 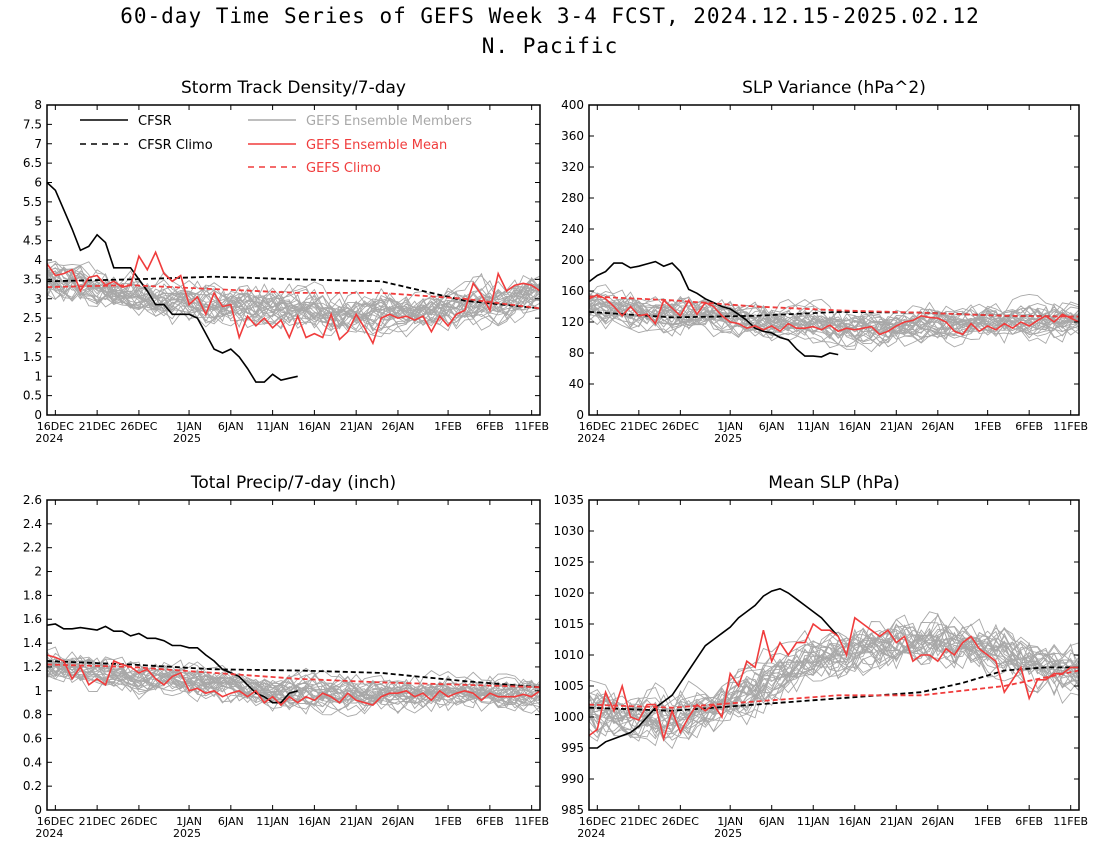 I want to click on y-tick-label: 0.6, so click(x=32, y=738).